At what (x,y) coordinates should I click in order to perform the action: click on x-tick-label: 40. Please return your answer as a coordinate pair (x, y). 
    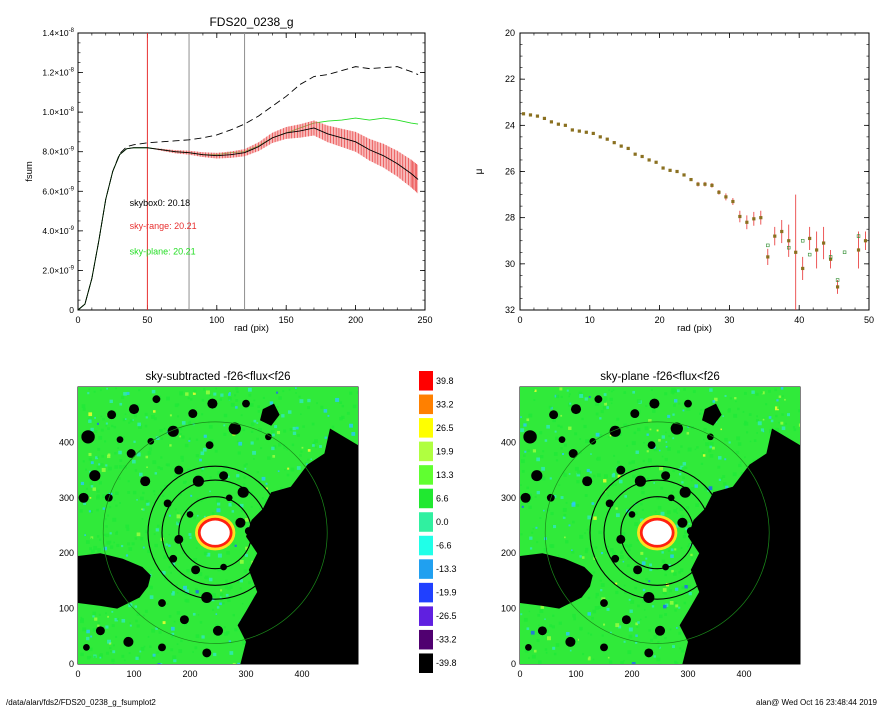
    Looking at the image, I should click on (799, 320).